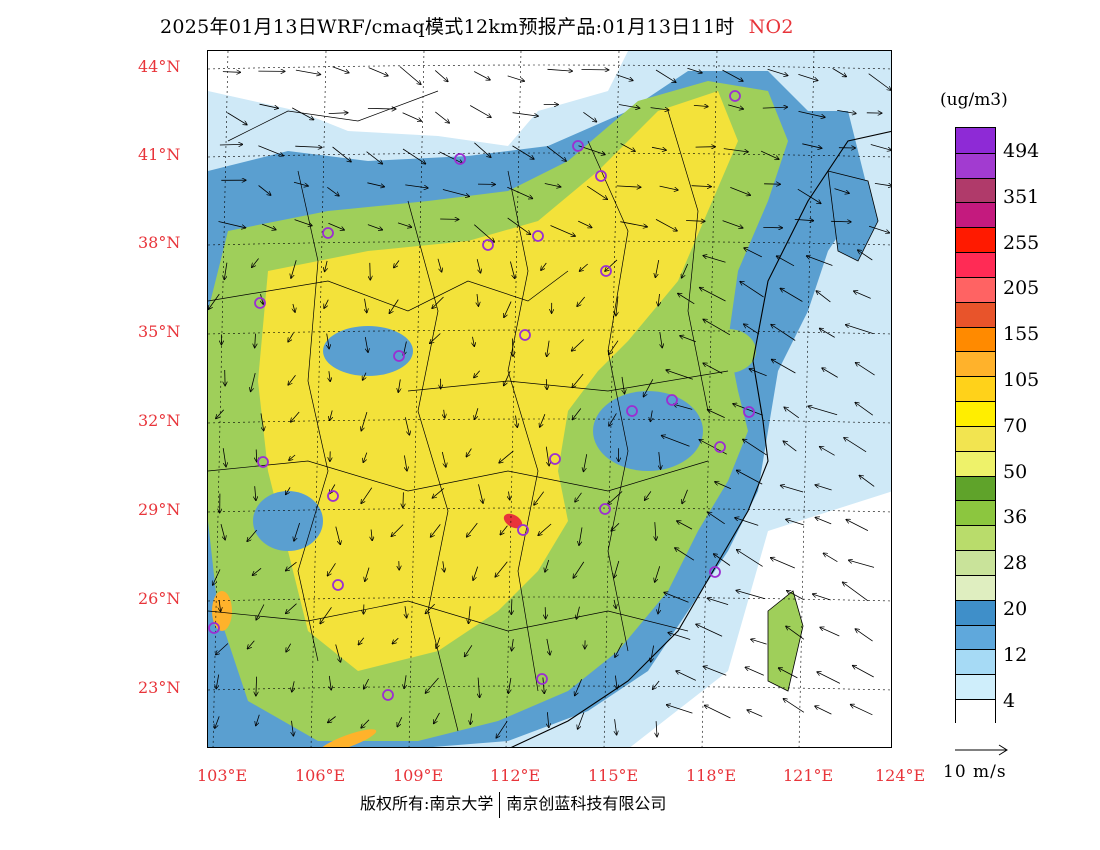 This screenshot has width=1100, height=850. Describe the element at coordinates (1021, 151) in the screenshot. I see `colorbar-label: 494` at that location.